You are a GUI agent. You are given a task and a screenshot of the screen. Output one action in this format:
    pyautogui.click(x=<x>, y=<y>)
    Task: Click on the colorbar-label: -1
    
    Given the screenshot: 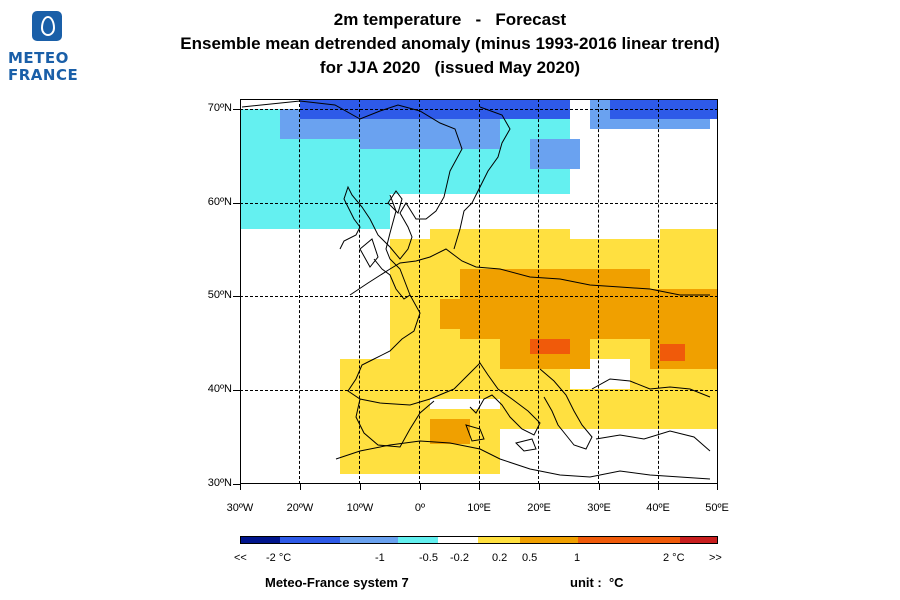 What is the action you would take?
    pyautogui.click(x=380, y=558)
    